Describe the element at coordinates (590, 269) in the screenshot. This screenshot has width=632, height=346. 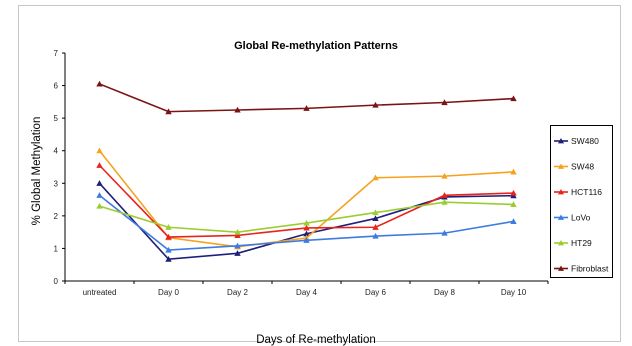
I see `legend-label: Fibroblast` at that location.